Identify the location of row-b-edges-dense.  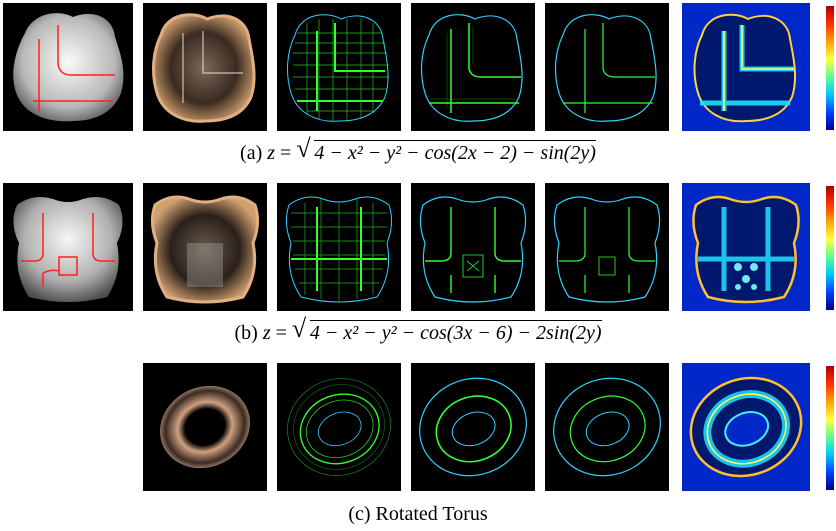
(339, 247).